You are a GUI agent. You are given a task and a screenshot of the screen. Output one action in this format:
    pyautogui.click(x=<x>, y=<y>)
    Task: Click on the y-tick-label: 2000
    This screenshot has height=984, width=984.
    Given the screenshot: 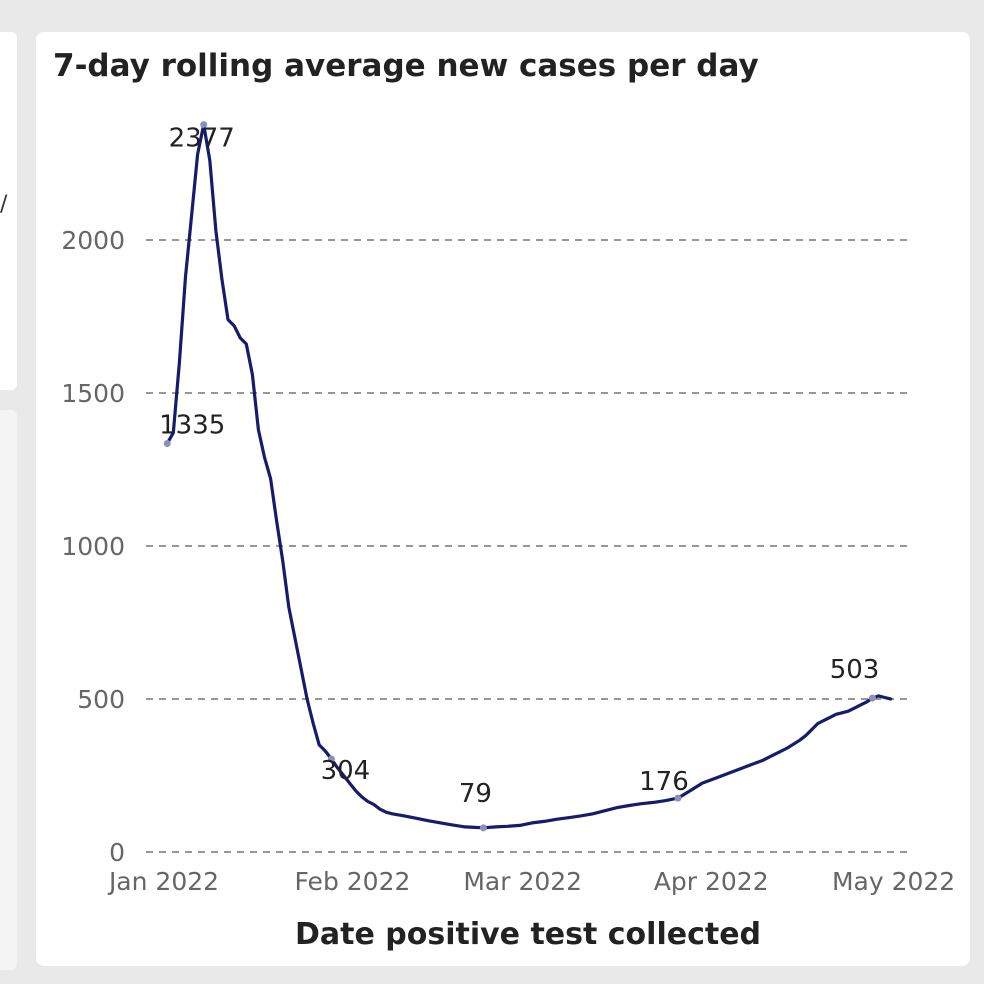 What is the action you would take?
    pyautogui.click(x=93, y=240)
    